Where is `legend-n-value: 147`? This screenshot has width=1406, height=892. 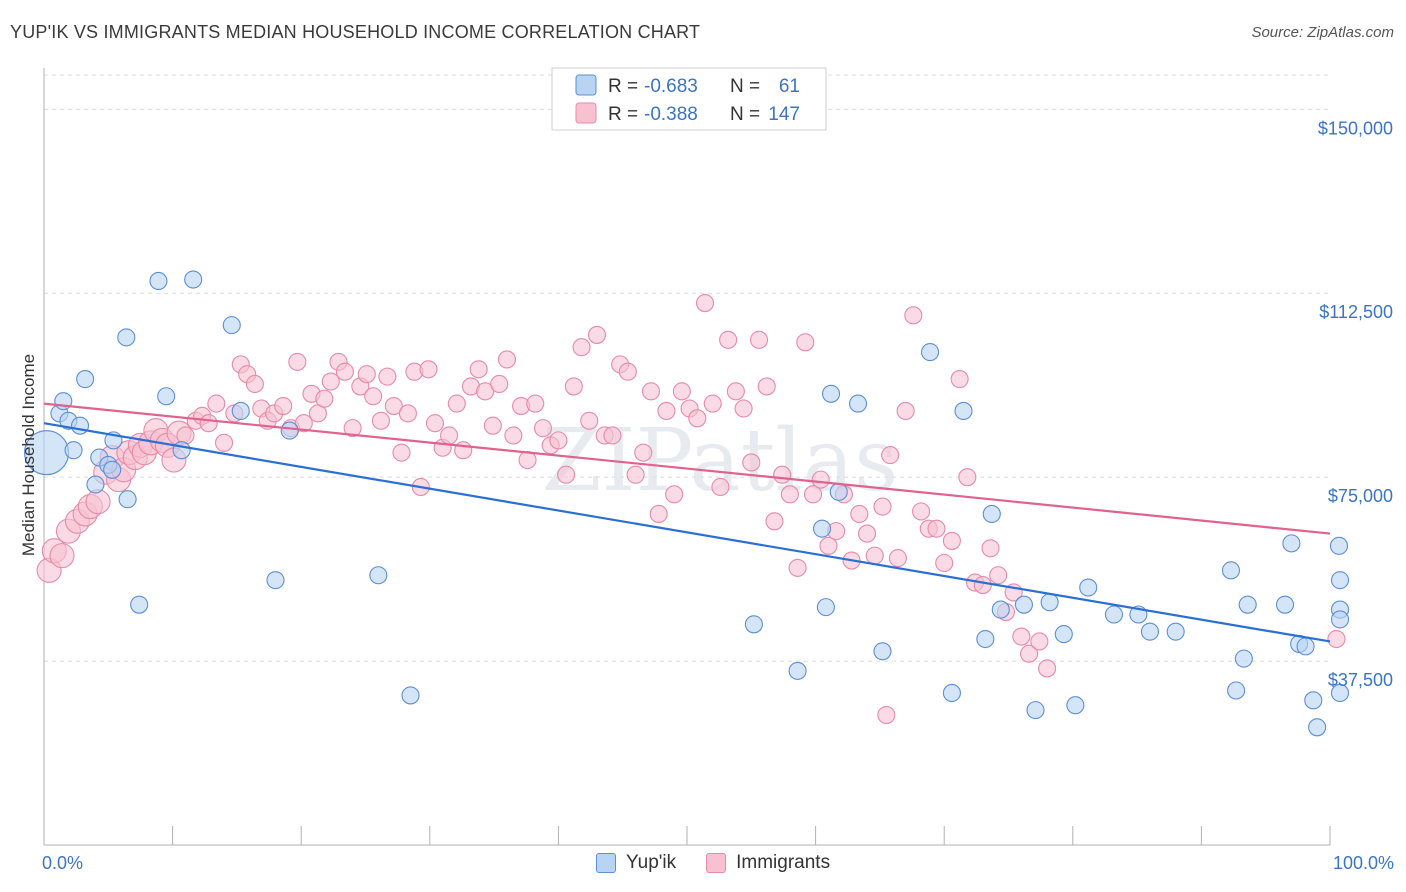
legend-n-value: 147 is located at coordinates (784, 114).